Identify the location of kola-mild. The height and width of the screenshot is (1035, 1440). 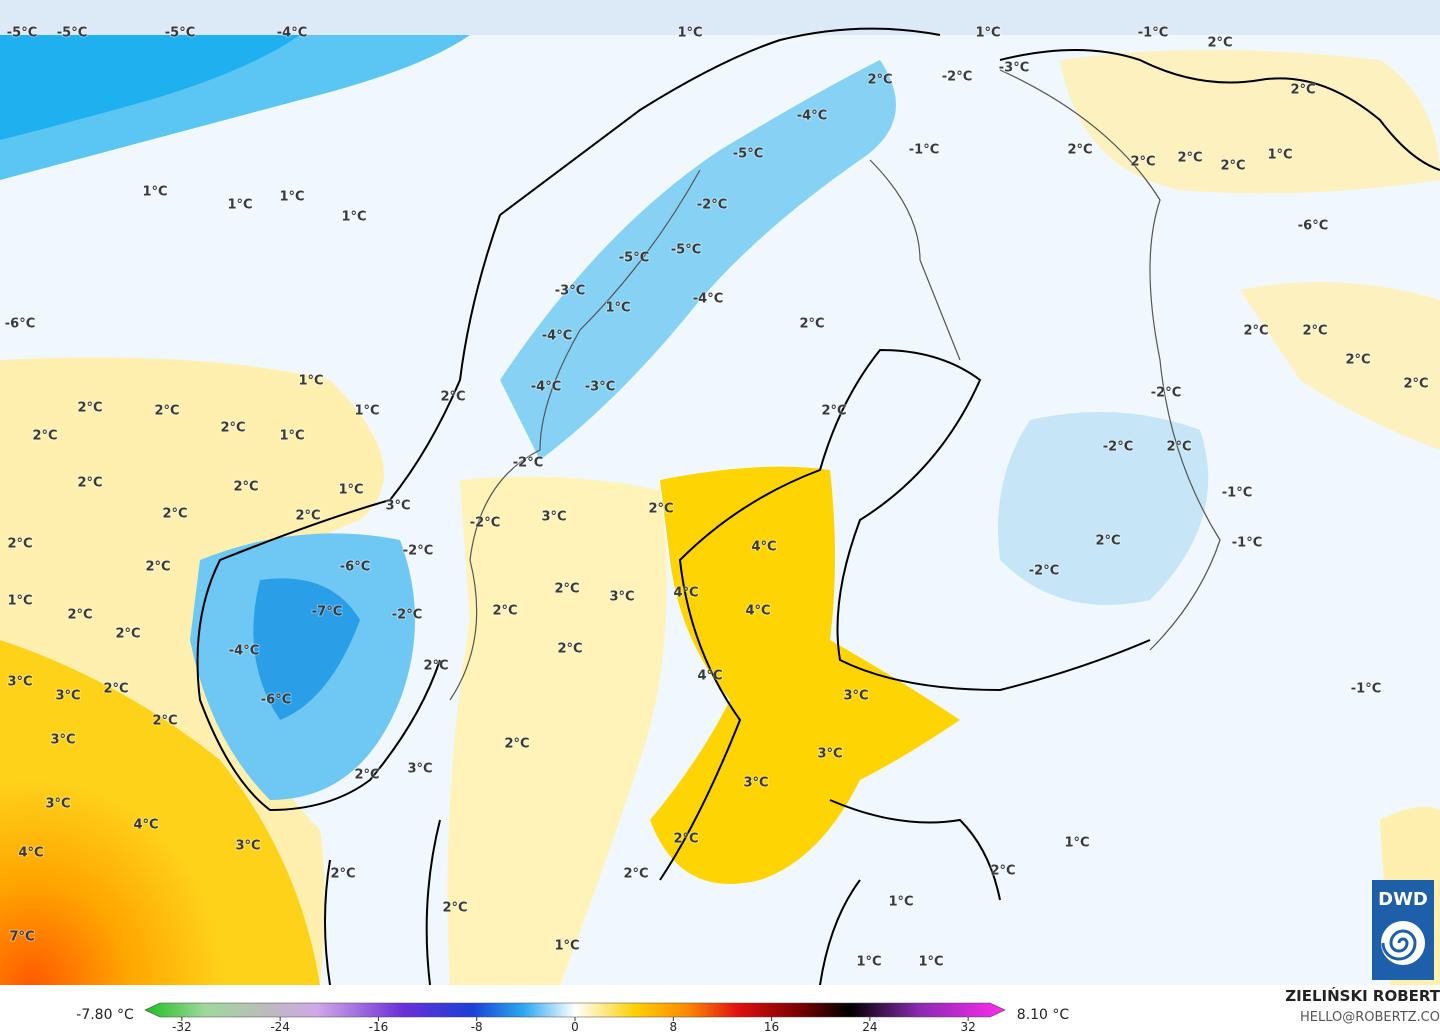
(1250, 122).